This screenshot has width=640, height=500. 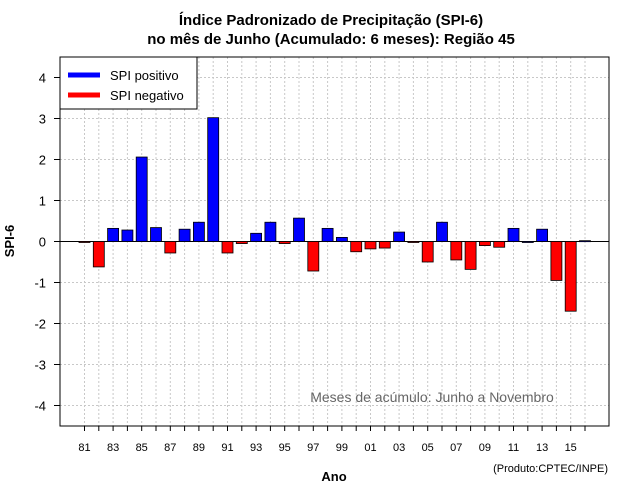 What do you see at coordinates (542, 235) in the screenshot?
I see `bar-2013` at bounding box center [542, 235].